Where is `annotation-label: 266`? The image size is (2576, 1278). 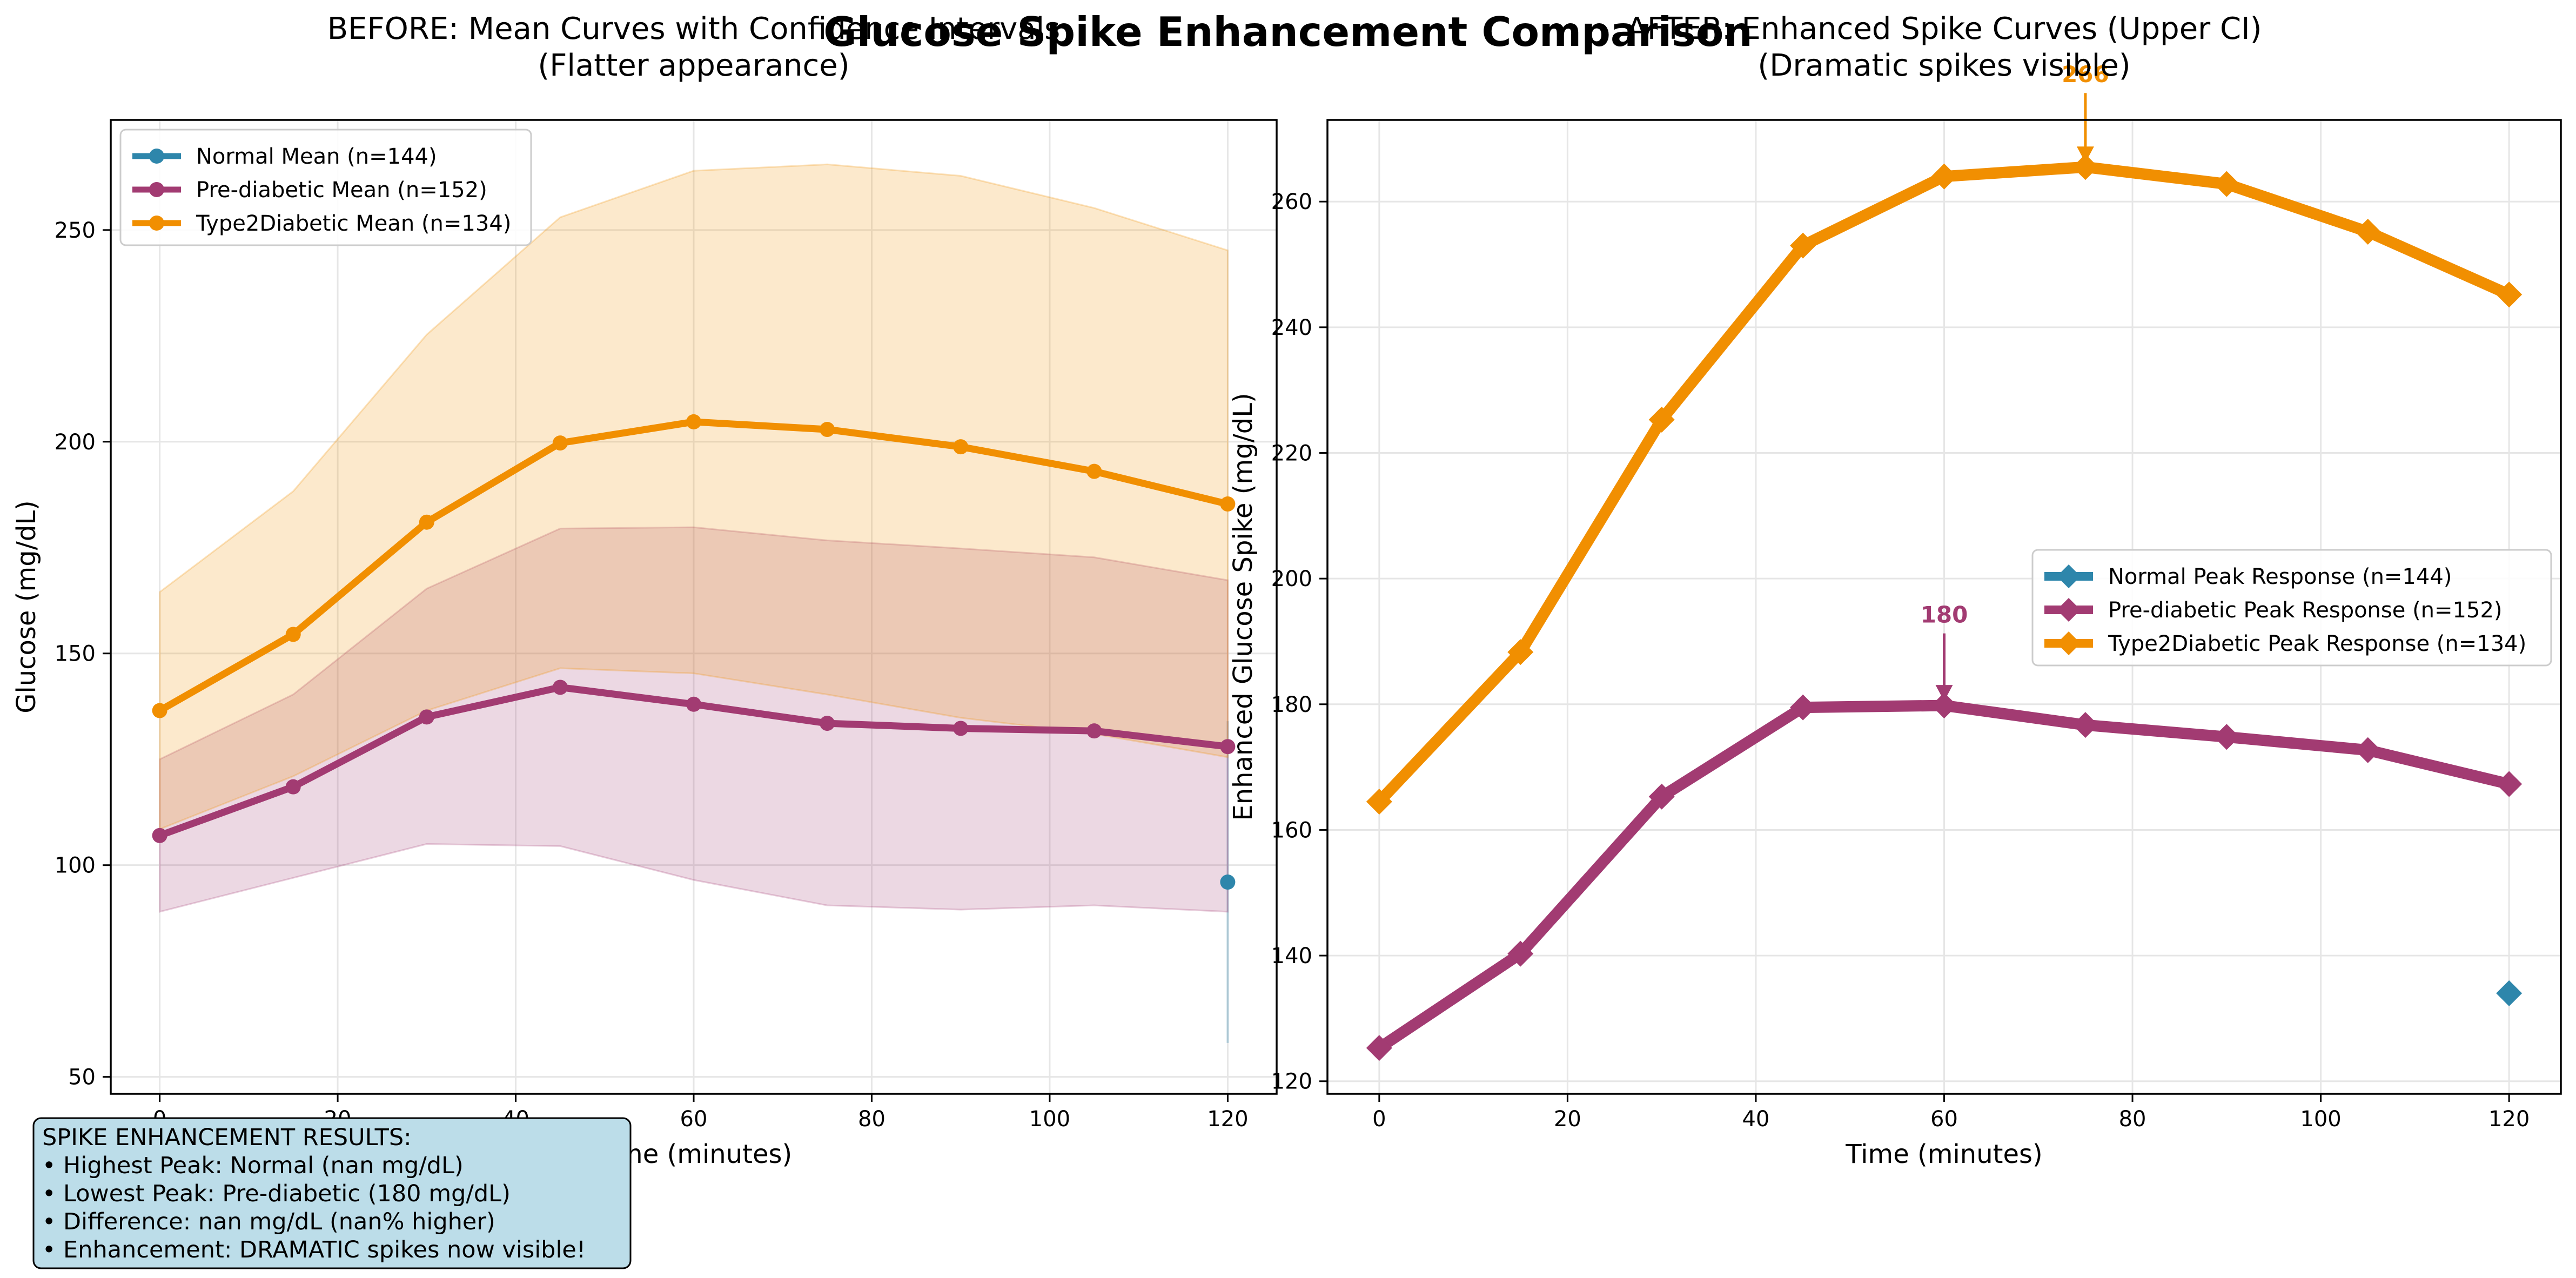 annotation-label: 266 is located at coordinates (2085, 74).